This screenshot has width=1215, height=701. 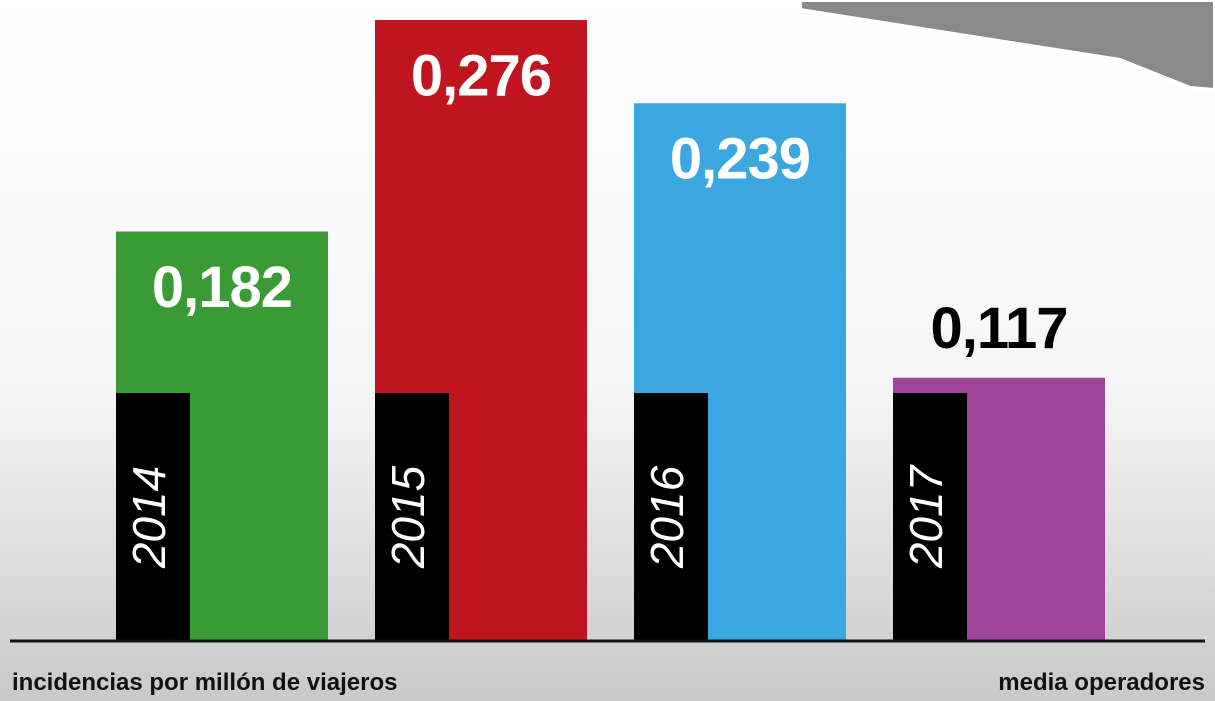 What do you see at coordinates (408, 517) in the screenshot?
I see `x-tick-label: 2015` at bounding box center [408, 517].